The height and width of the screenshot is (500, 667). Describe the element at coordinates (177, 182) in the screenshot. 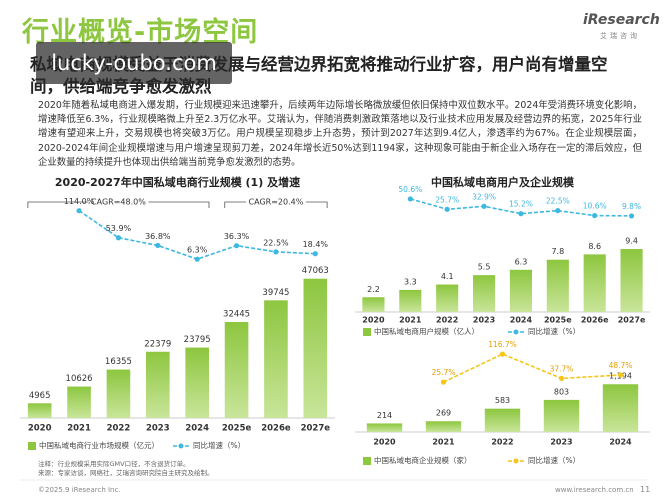

I see `chart-title: 2020-2027年中国私域电商行业规模 (1) 及增速` at that location.